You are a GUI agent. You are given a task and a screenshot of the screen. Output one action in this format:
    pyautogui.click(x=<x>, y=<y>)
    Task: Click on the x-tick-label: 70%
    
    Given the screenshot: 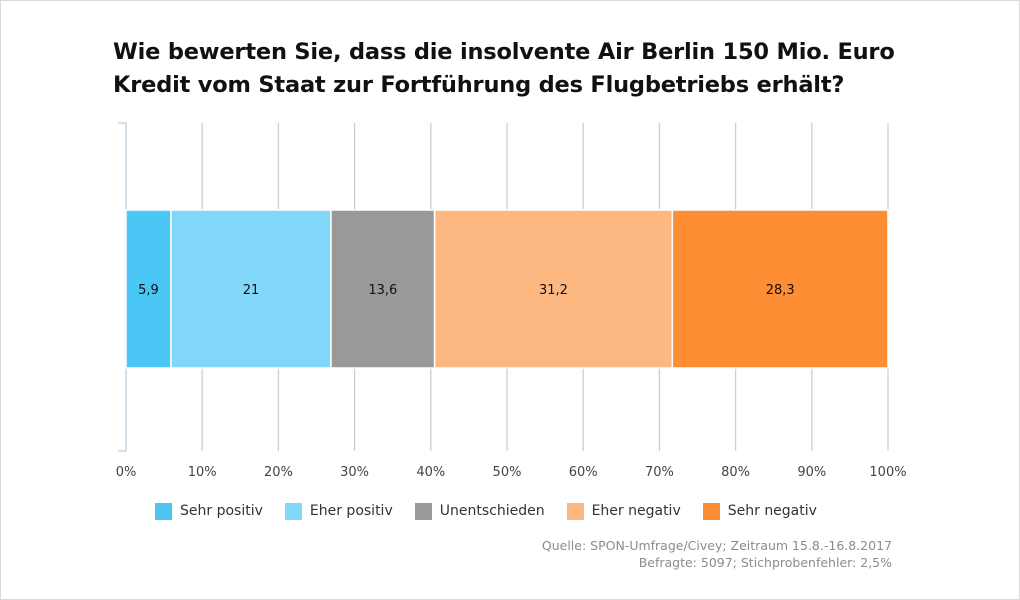 What is the action you would take?
    pyautogui.click(x=659, y=472)
    